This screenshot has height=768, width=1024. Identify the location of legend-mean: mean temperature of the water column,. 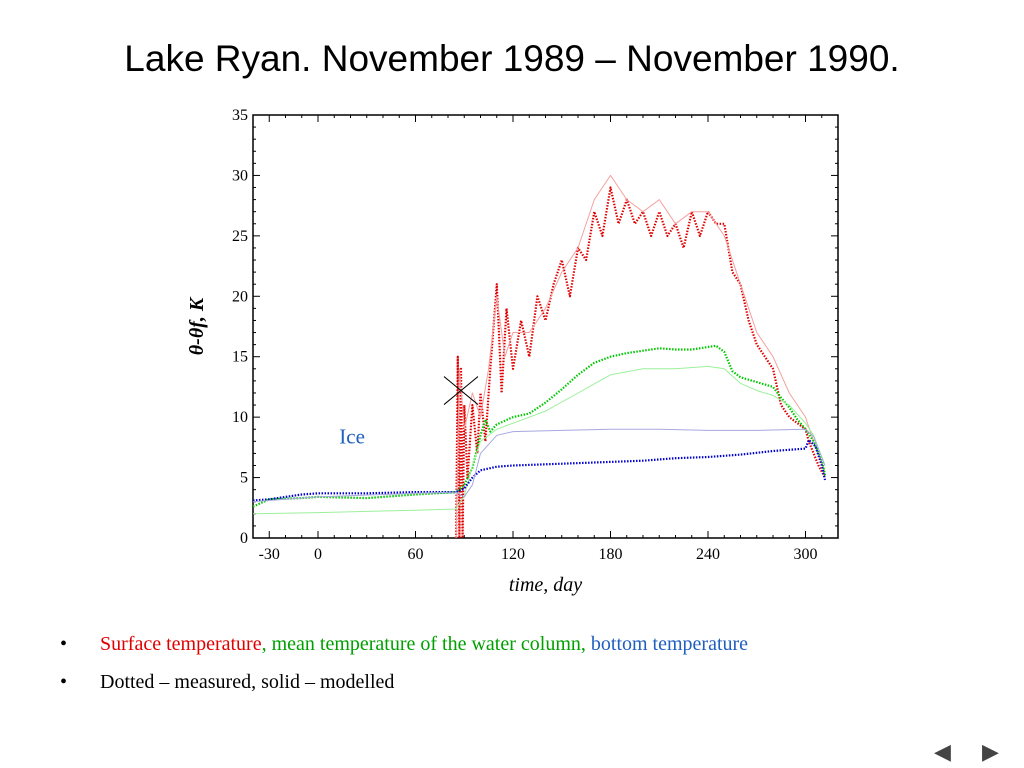
(426, 644).